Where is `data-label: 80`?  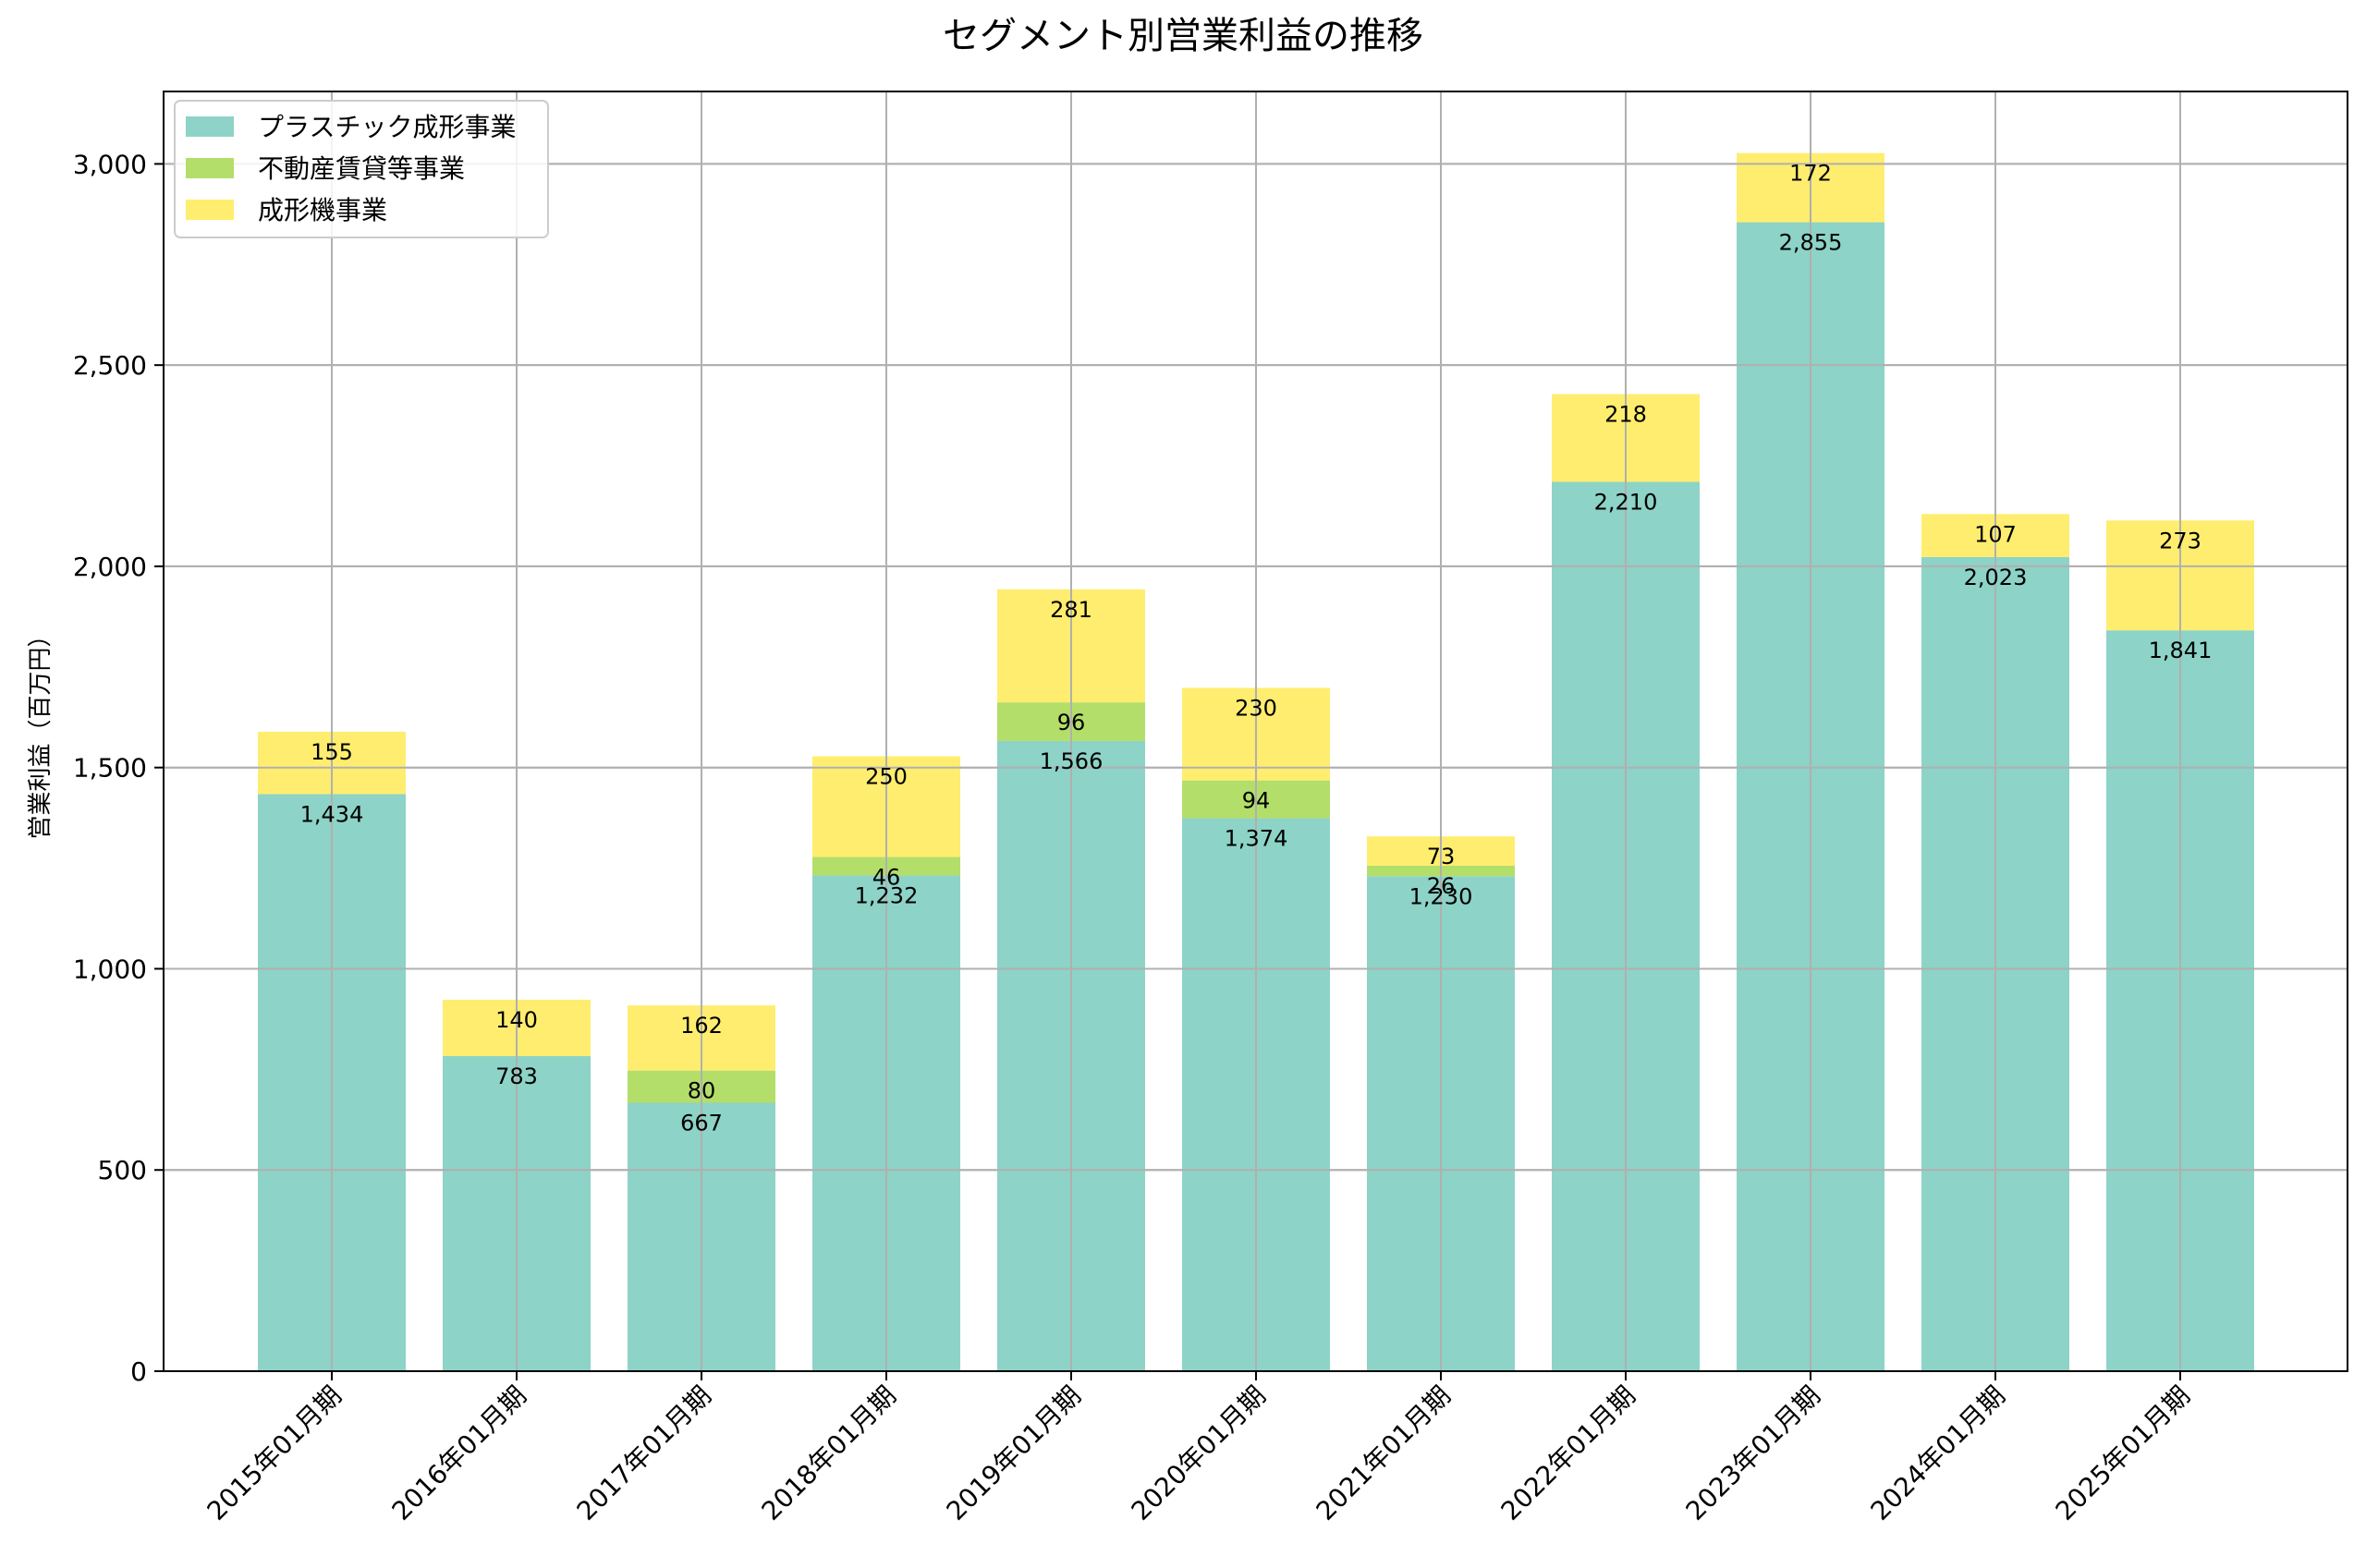 data-label: 80 is located at coordinates (702, 1091).